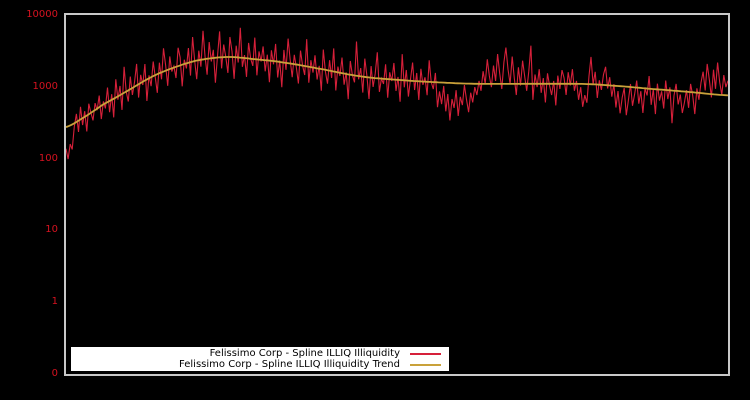 The height and width of the screenshot is (400, 750). Describe the element at coordinates (54, 302) in the screenshot. I see `y-tick-label: 1` at that location.